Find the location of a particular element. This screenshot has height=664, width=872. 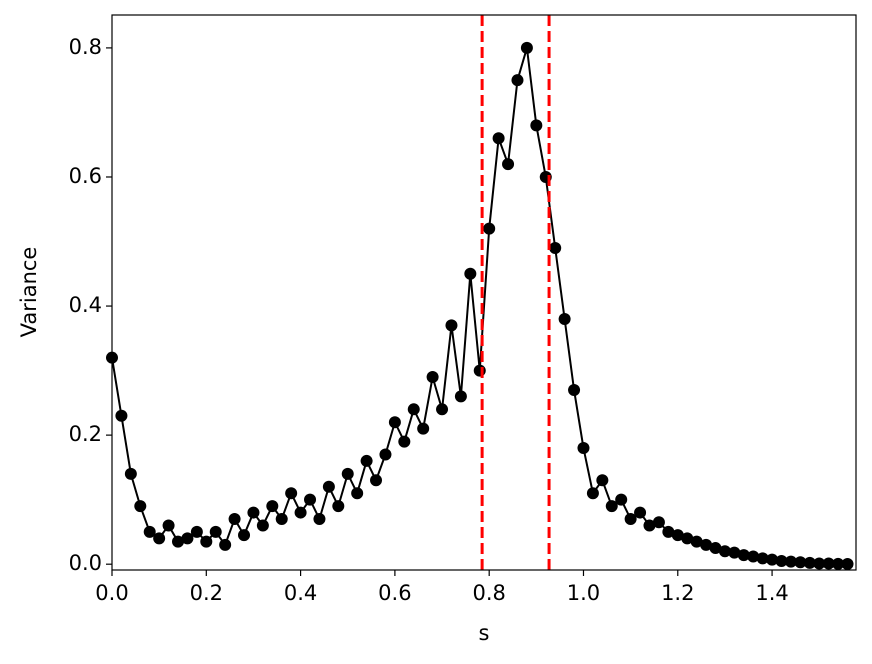

x-axis-label: s is located at coordinates (484, 633).